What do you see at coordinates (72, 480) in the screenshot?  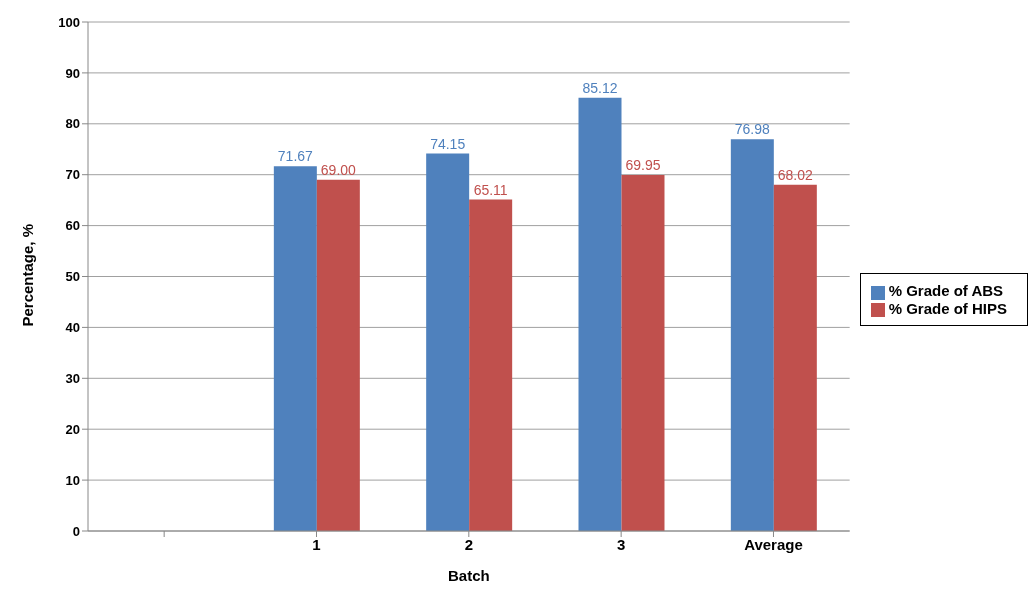 I see `y-tick-label: 10` at bounding box center [72, 480].